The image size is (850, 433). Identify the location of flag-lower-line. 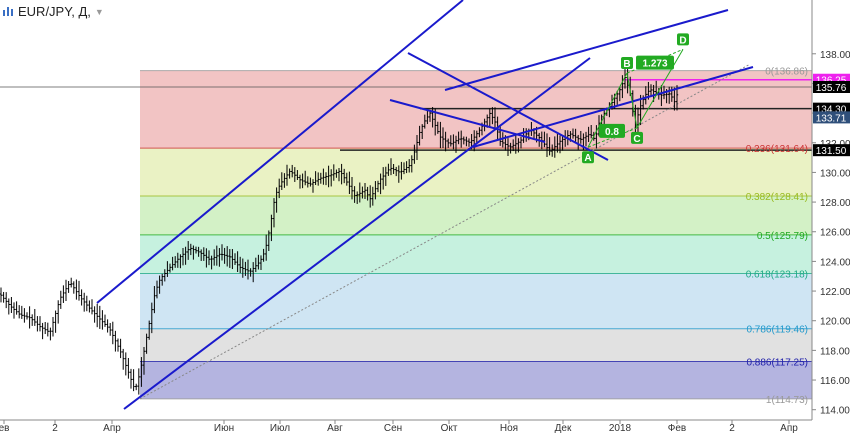
(467, 121).